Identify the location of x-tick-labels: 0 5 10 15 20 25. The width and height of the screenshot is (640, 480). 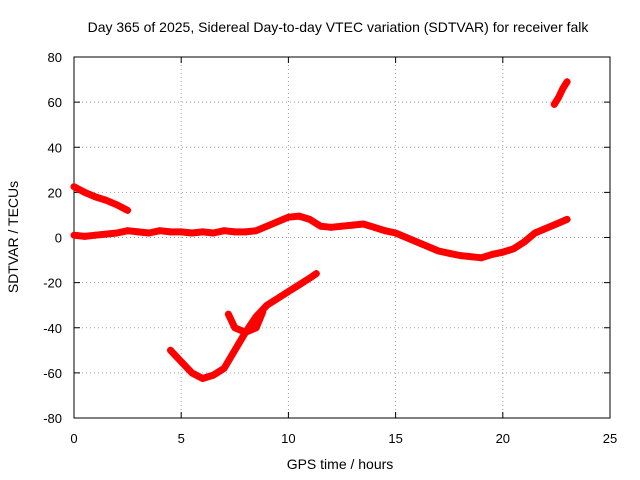
(343, 438).